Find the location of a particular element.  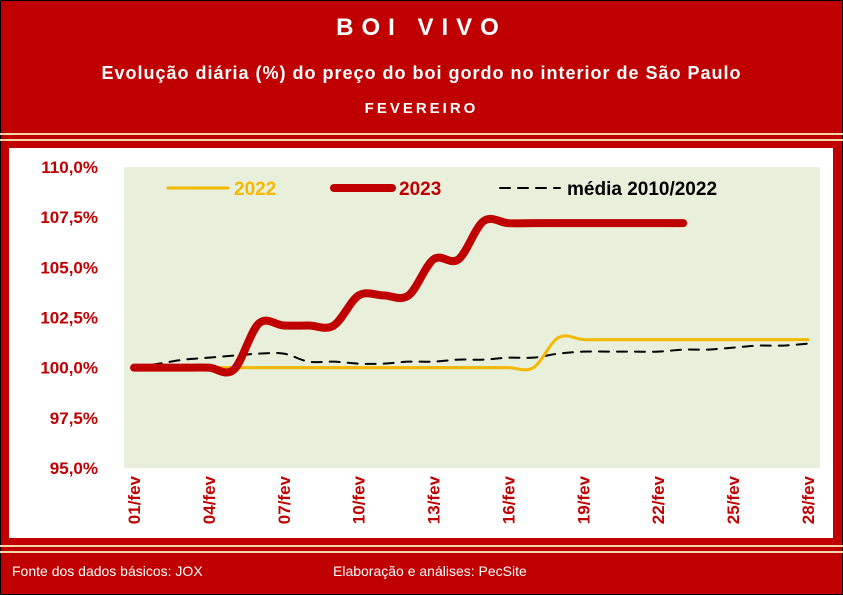

y-tick-label: 105,0% is located at coordinates (69, 267).